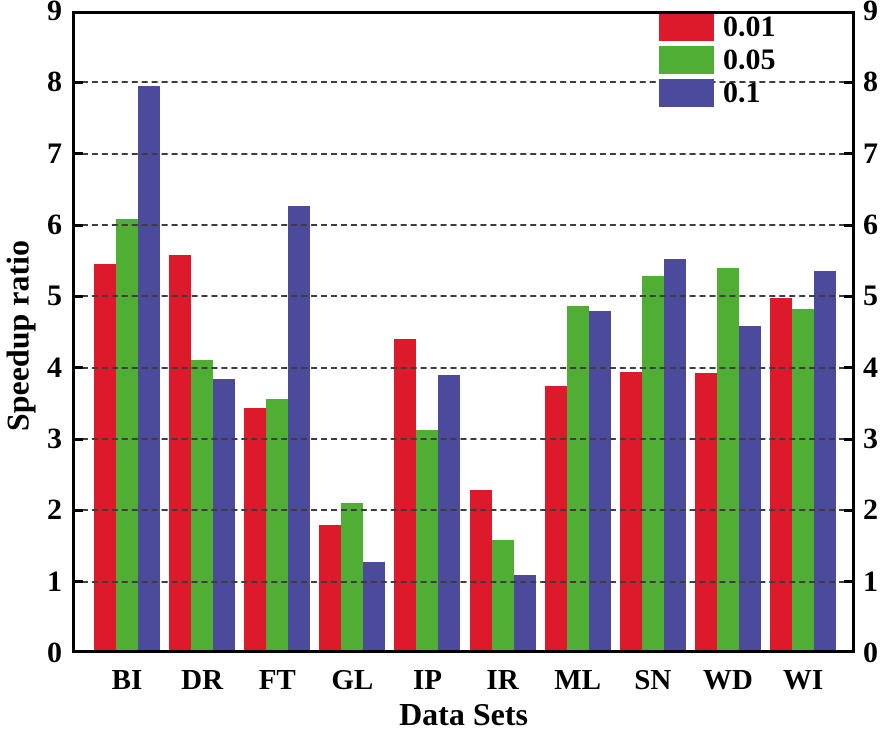 The width and height of the screenshot is (880, 732). What do you see at coordinates (105, 458) in the screenshot?
I see `bar-BI-0.01` at bounding box center [105, 458].